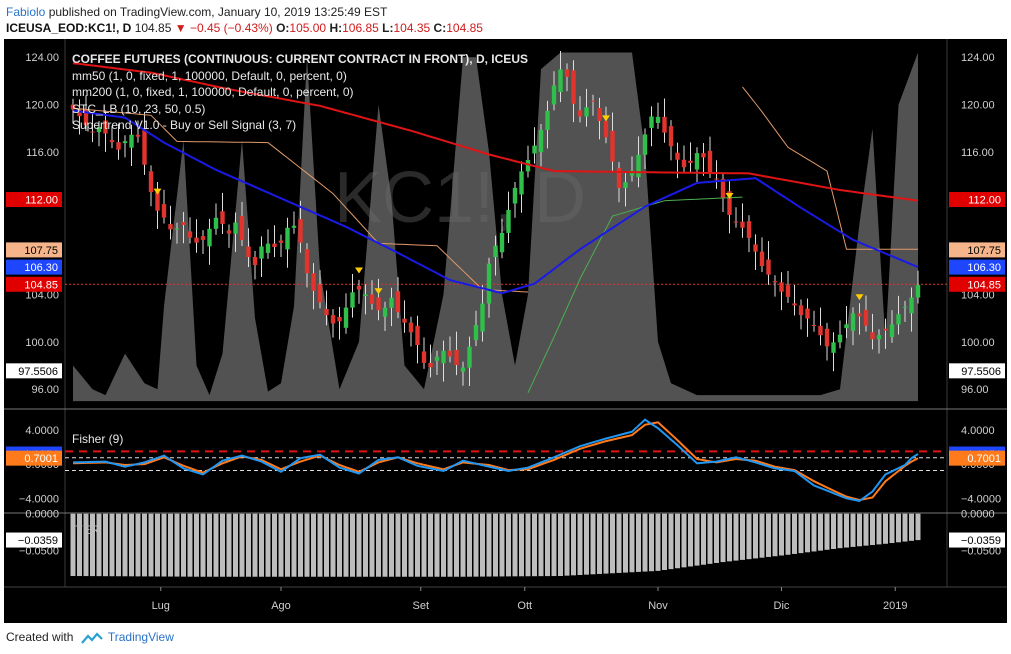 This screenshot has height=654, width=1011. Describe the element at coordinates (977, 153) in the screenshot. I see `price-tick-right: 116.00` at that location.